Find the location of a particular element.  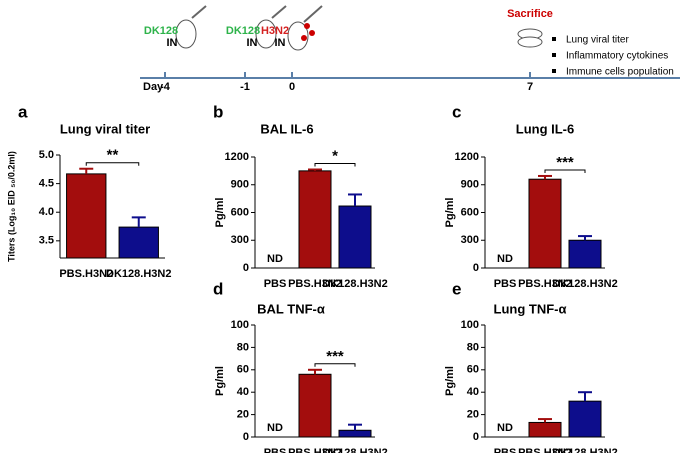

readout: Inflammatory cytokines is located at coordinates (617, 56).